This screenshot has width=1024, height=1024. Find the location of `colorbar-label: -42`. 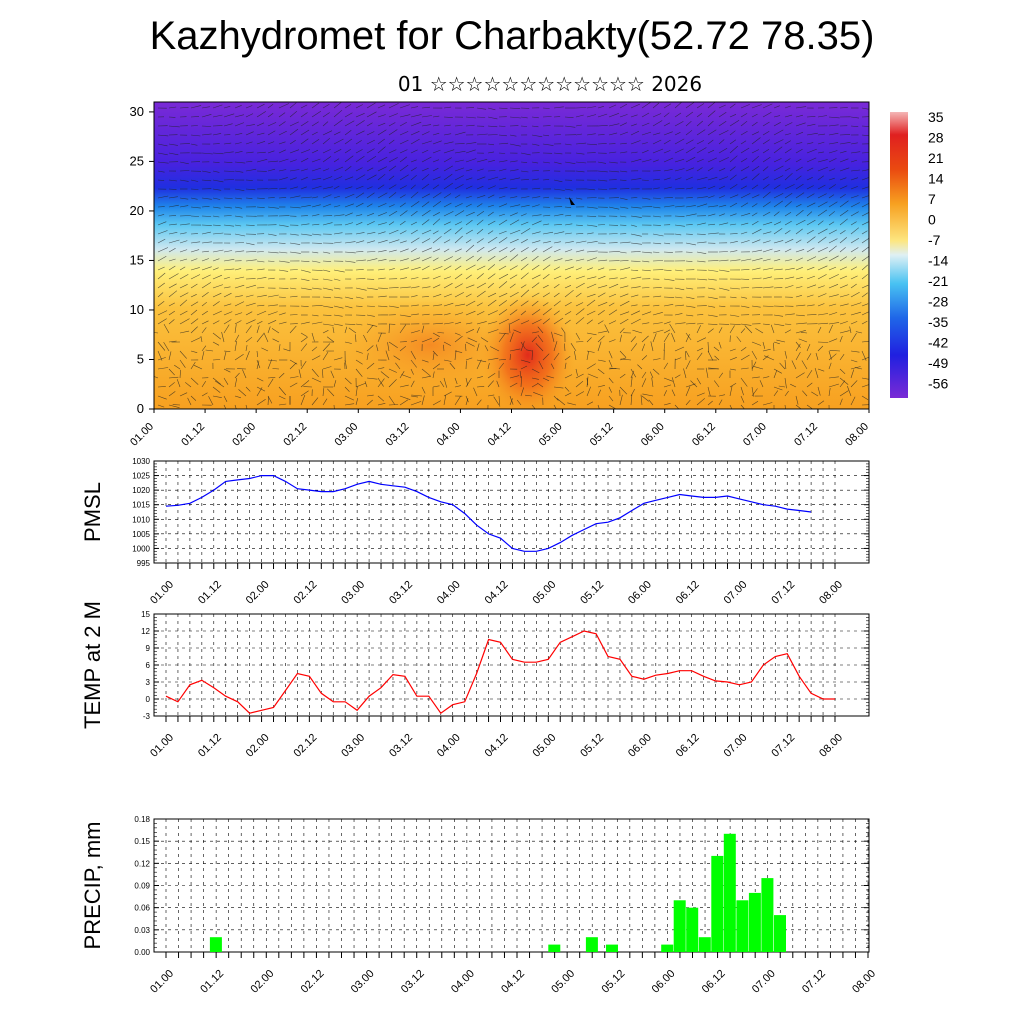

colorbar-label: -42 is located at coordinates (938, 343).